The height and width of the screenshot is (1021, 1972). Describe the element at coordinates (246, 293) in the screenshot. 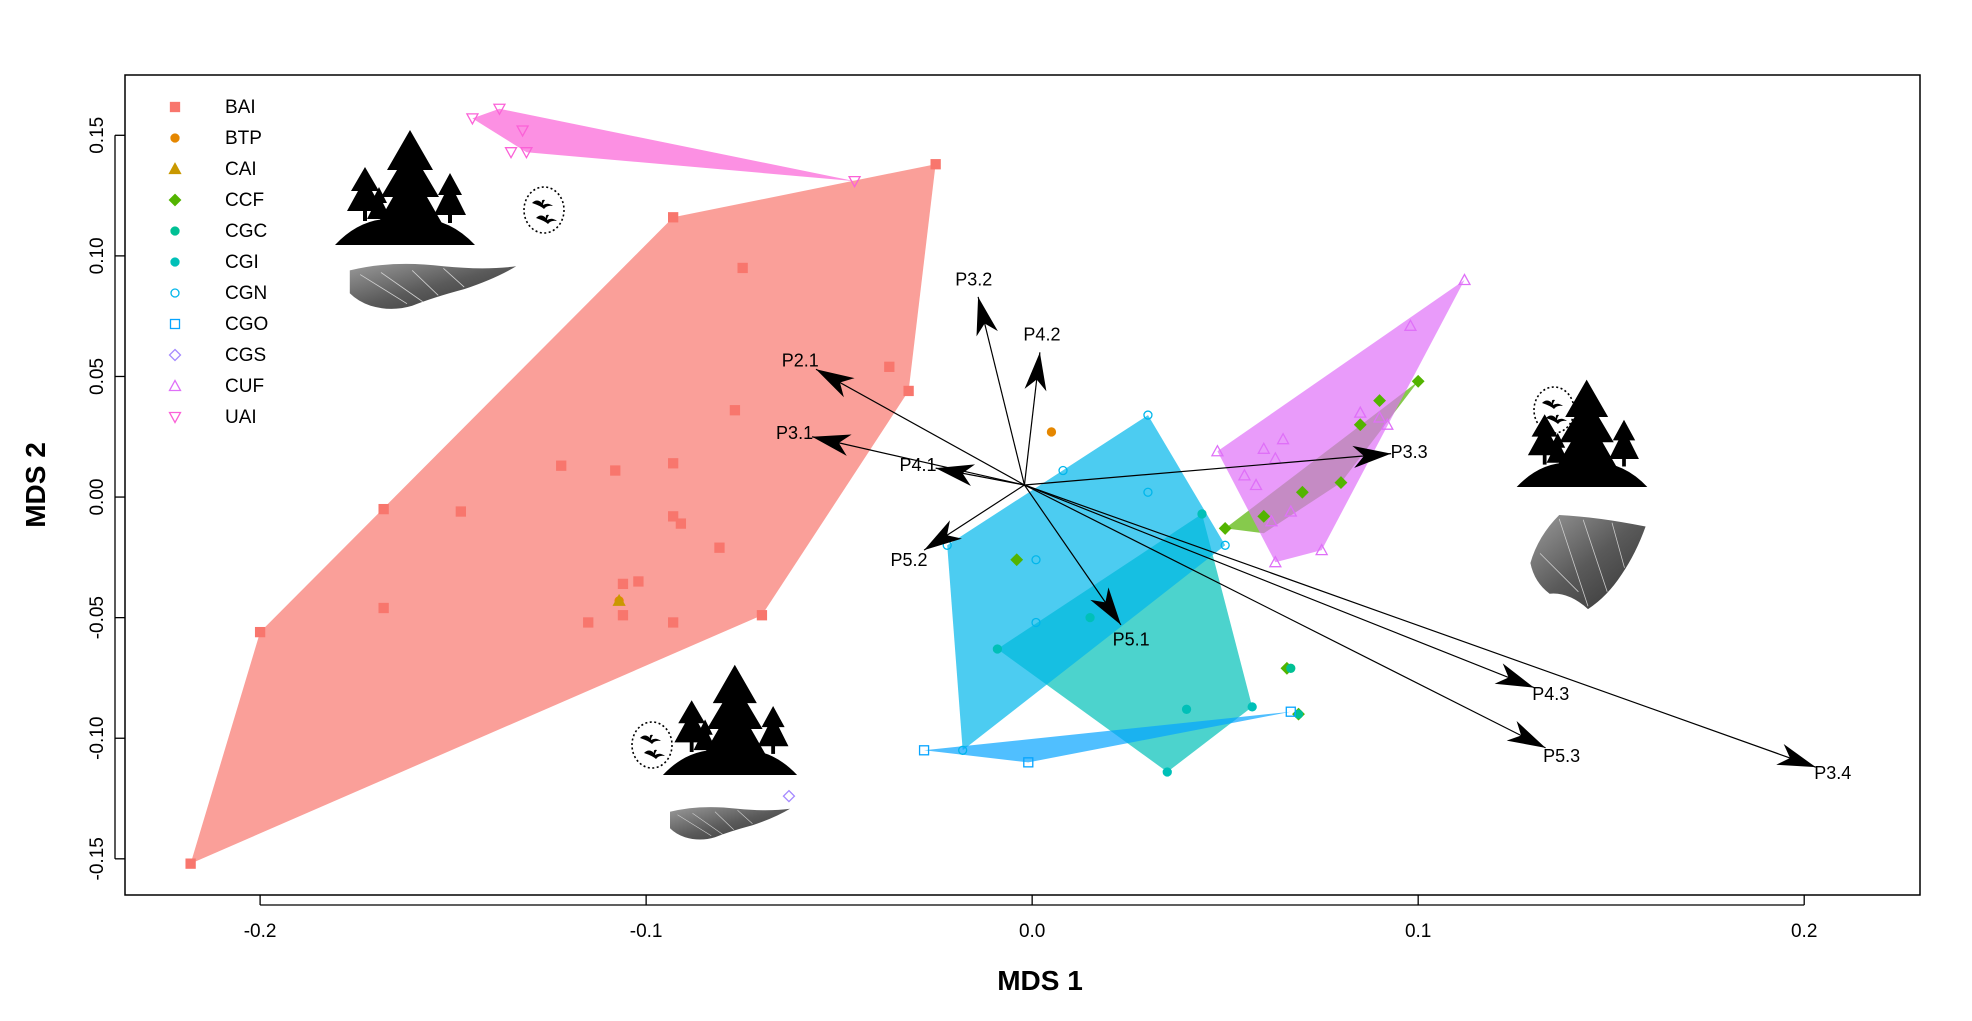

I see `legend-label-cgn: CGN` at that location.